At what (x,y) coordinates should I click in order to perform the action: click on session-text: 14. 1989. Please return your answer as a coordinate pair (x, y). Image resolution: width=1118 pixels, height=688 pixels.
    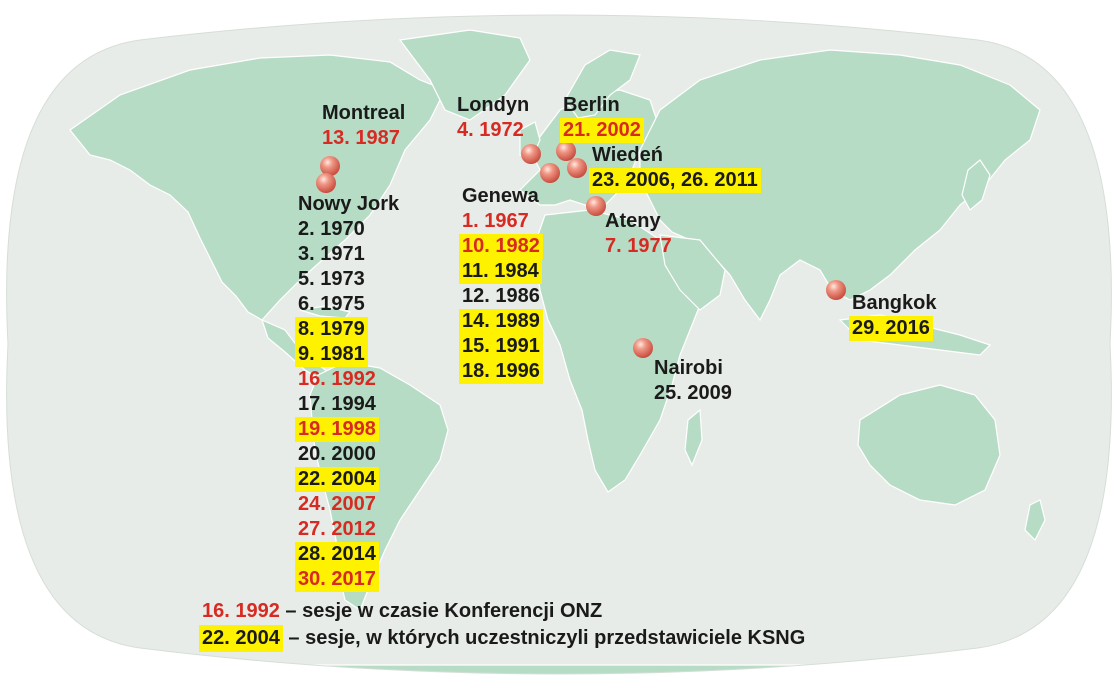
    Looking at the image, I should click on (501, 321).